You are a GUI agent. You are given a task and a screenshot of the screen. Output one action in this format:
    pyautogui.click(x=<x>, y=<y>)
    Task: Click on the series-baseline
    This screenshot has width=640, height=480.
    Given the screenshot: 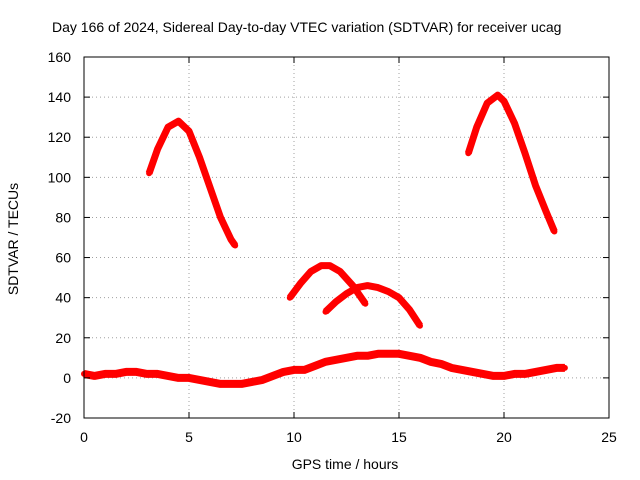 What is the action you would take?
    pyautogui.click(x=324, y=368)
    